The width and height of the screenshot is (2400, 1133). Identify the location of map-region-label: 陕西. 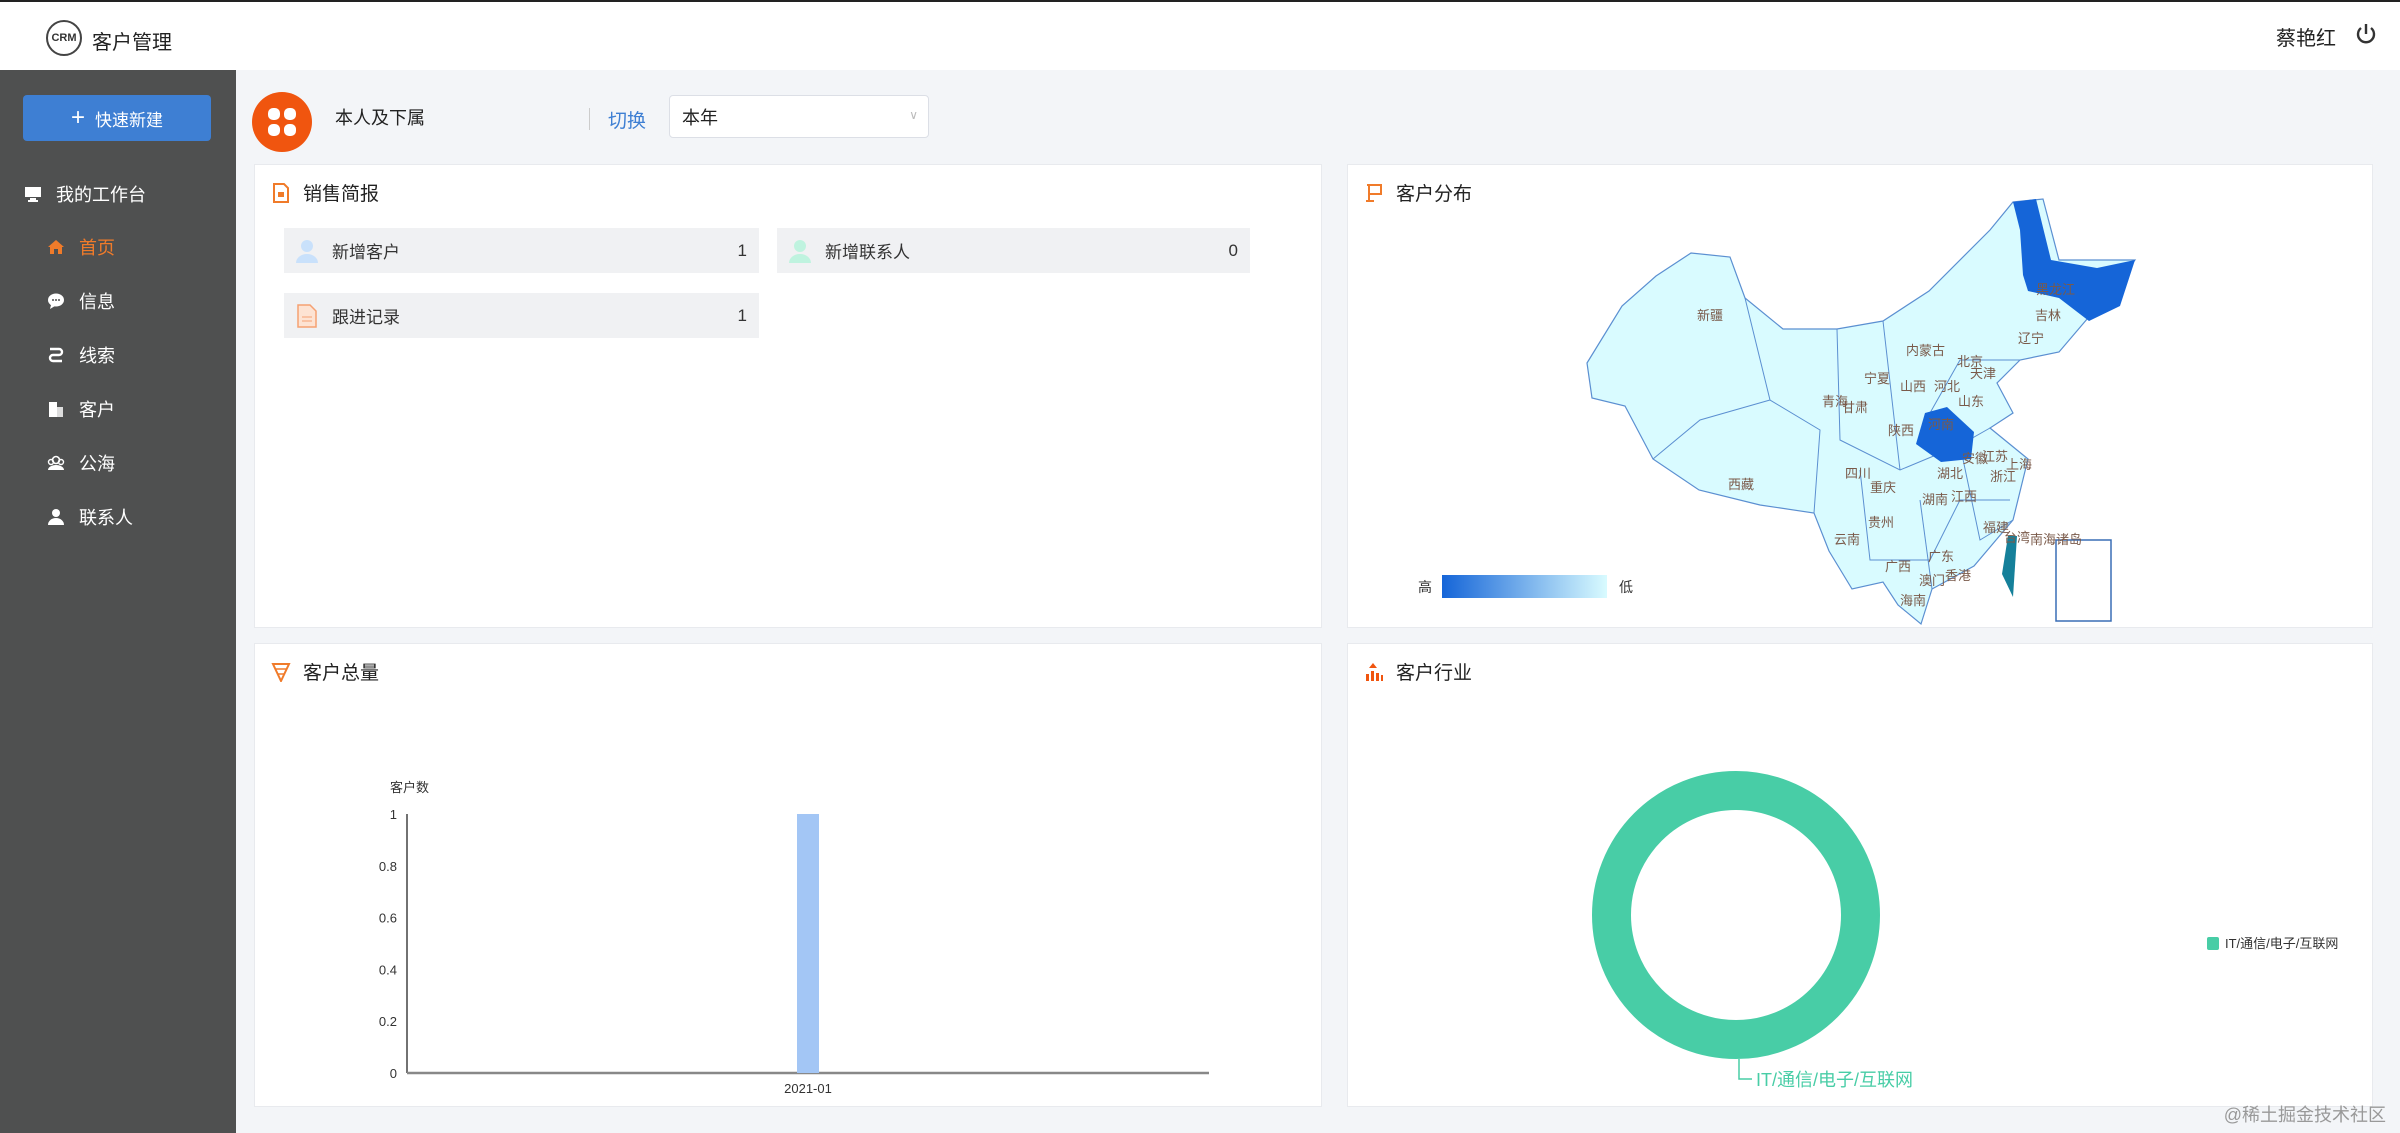
(1901, 430).